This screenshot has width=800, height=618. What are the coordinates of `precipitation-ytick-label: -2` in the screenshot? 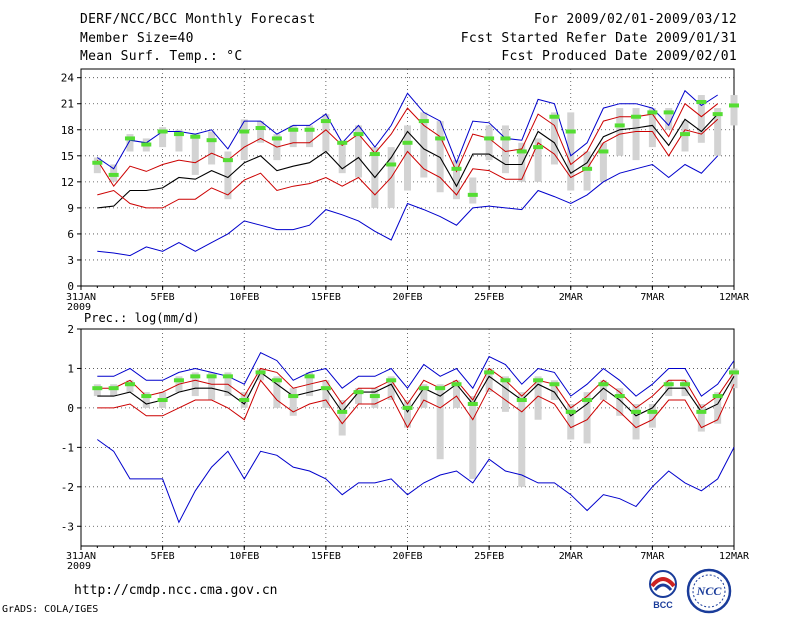 It's located at (67, 487).